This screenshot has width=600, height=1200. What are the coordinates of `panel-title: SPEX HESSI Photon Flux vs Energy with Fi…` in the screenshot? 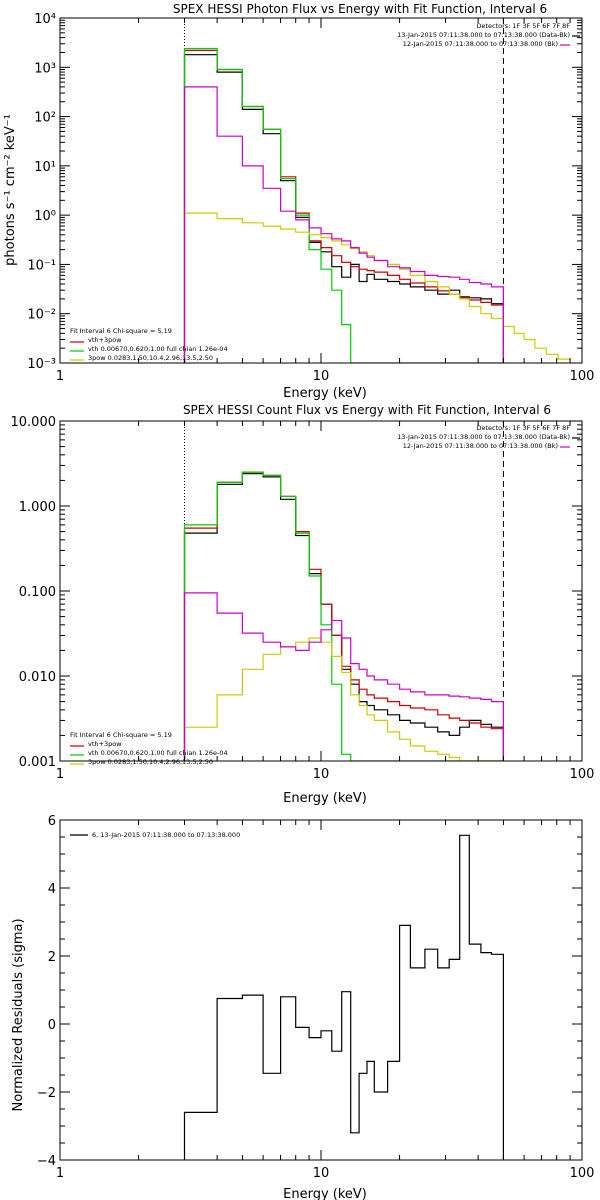 It's located at (360, 9).